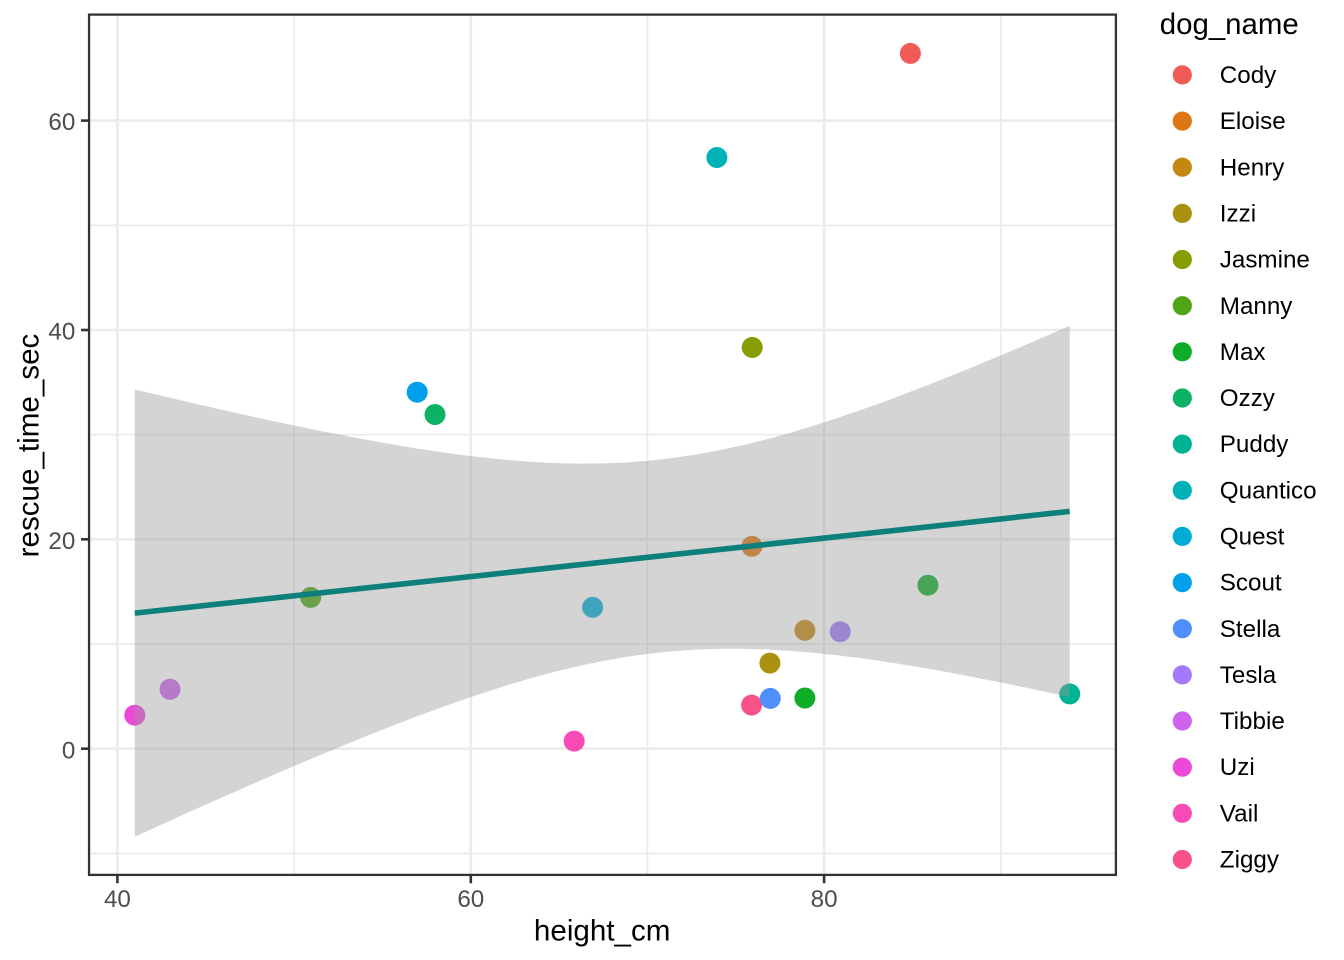 The height and width of the screenshot is (960, 1344). What do you see at coordinates (1251, 583) in the screenshot?
I see `svg-text: Scout` at bounding box center [1251, 583].